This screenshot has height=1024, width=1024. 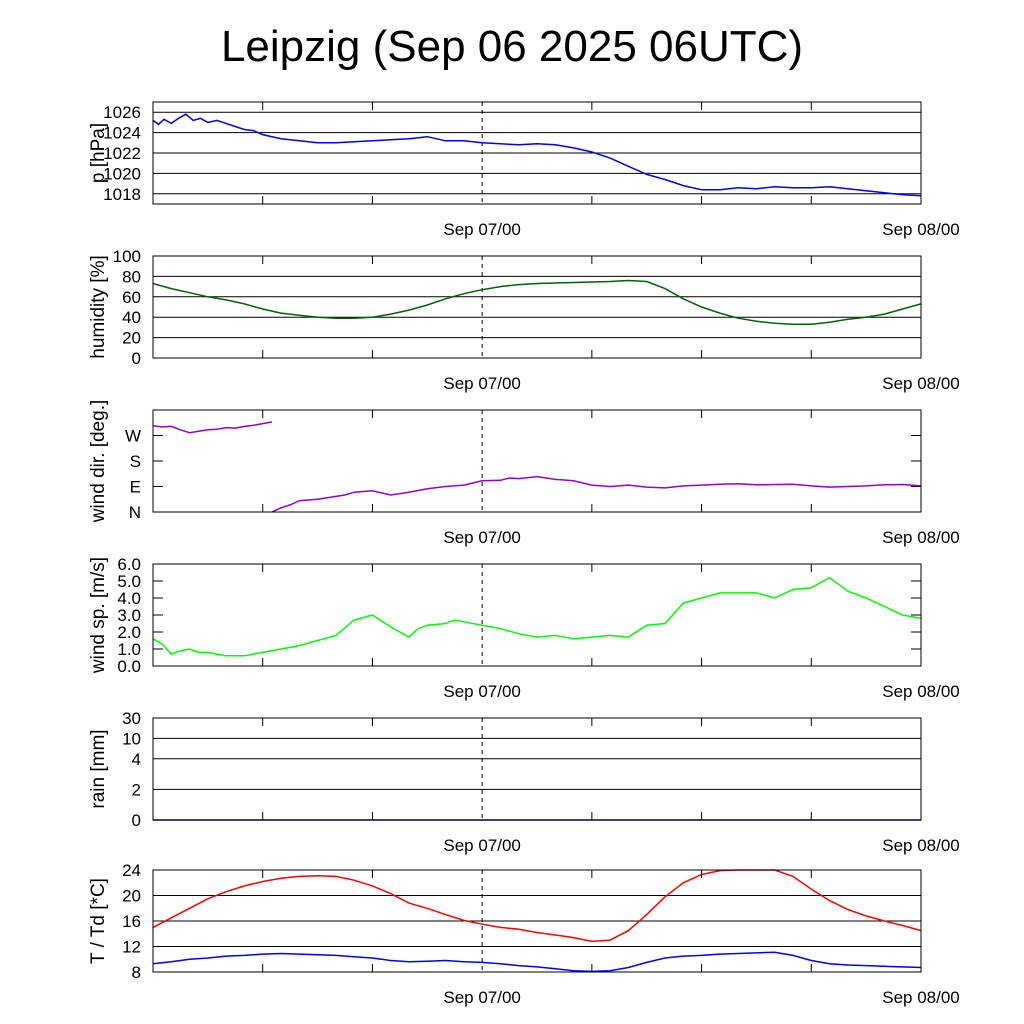 What do you see at coordinates (122, 153) in the screenshot?
I see `y-tick-label: 1022` at bounding box center [122, 153].